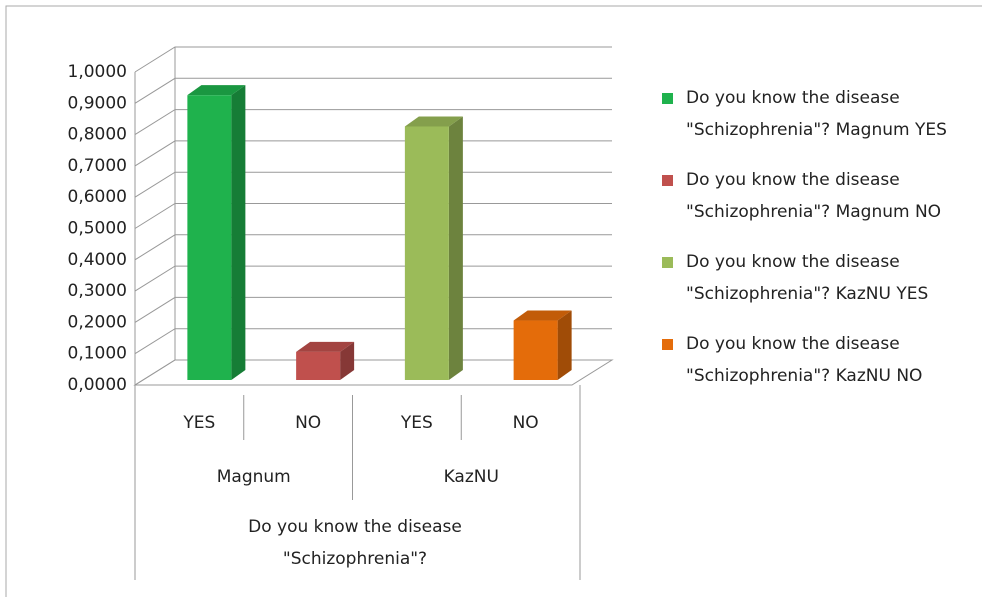 The height and width of the screenshot is (597, 982). What do you see at coordinates (254, 477) in the screenshot?
I see `group-label: Magnum` at bounding box center [254, 477].